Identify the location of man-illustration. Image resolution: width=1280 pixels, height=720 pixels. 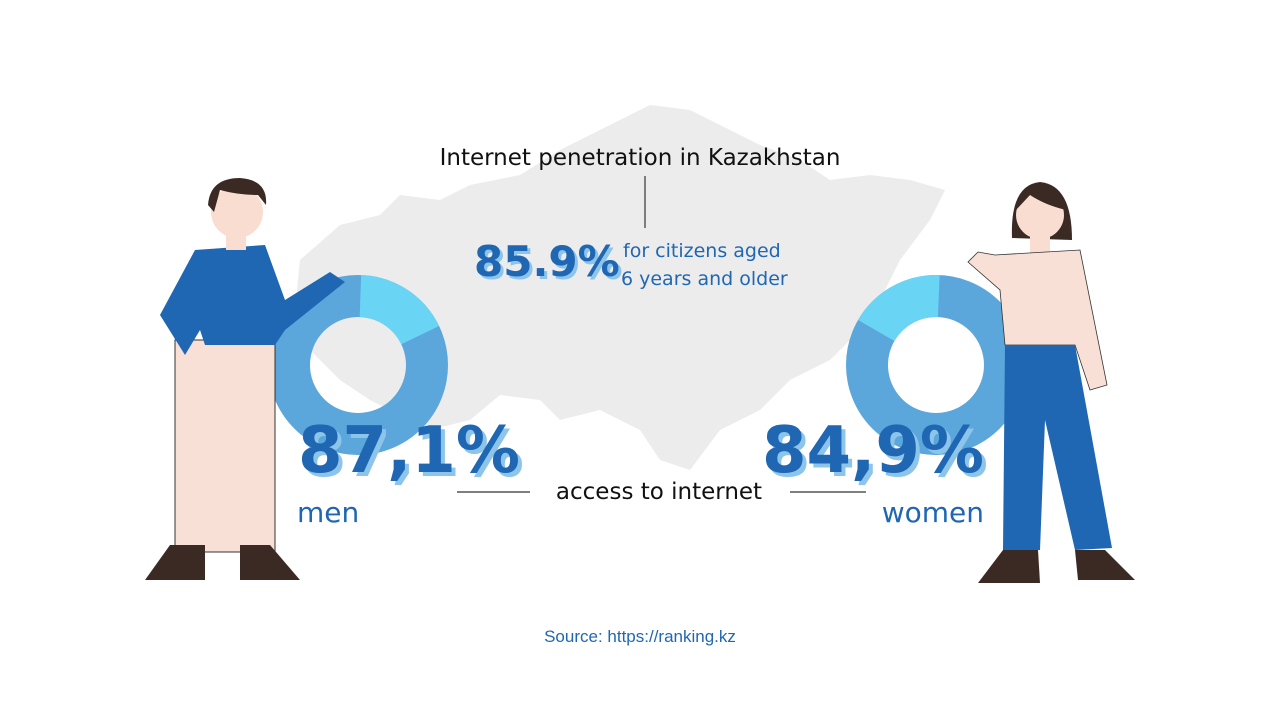
(245, 379).